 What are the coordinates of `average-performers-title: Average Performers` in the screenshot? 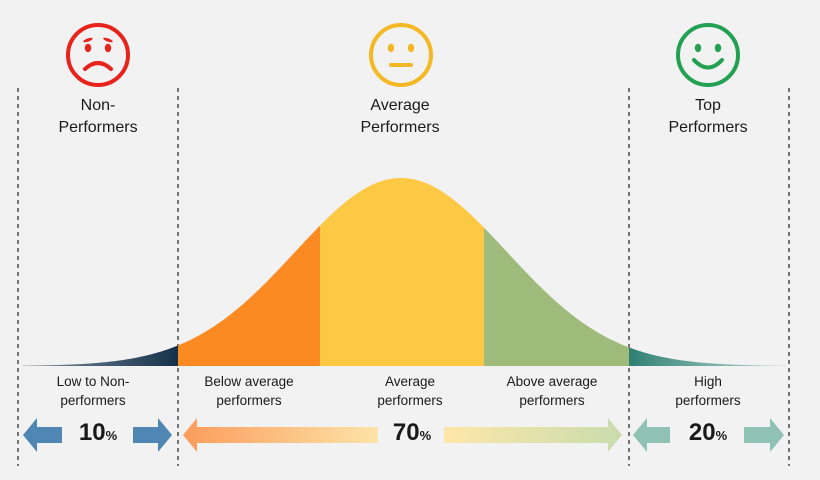 It's located at (400, 117).